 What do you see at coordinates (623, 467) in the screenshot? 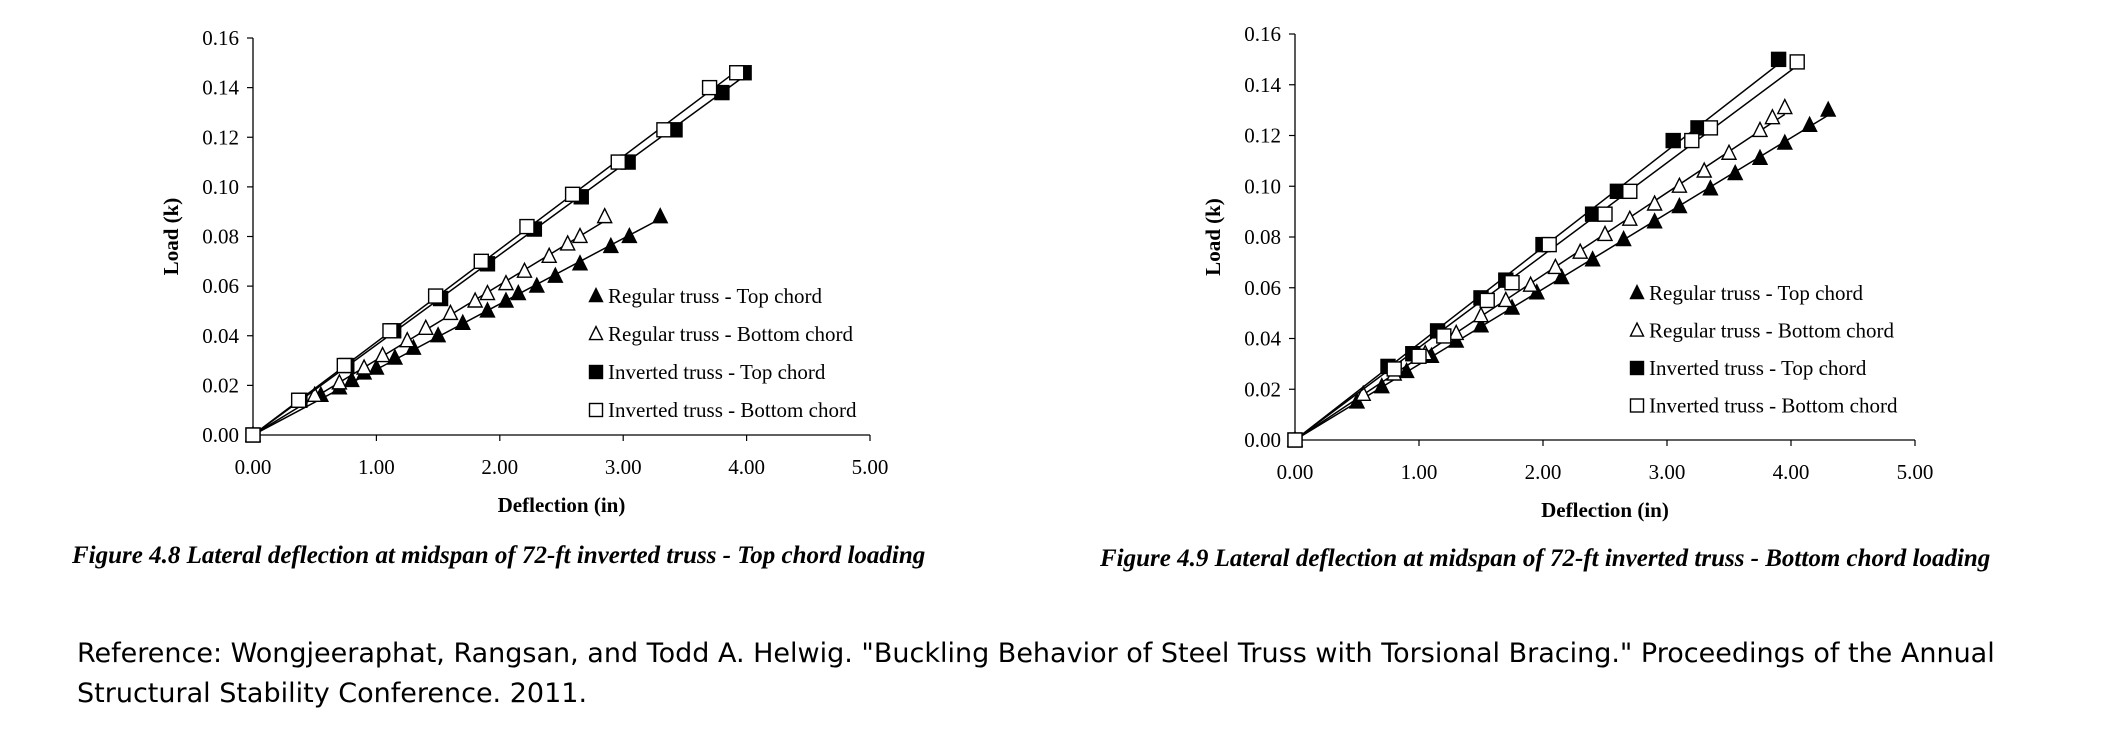
I see `x-tick-label: 3.00` at bounding box center [623, 467].